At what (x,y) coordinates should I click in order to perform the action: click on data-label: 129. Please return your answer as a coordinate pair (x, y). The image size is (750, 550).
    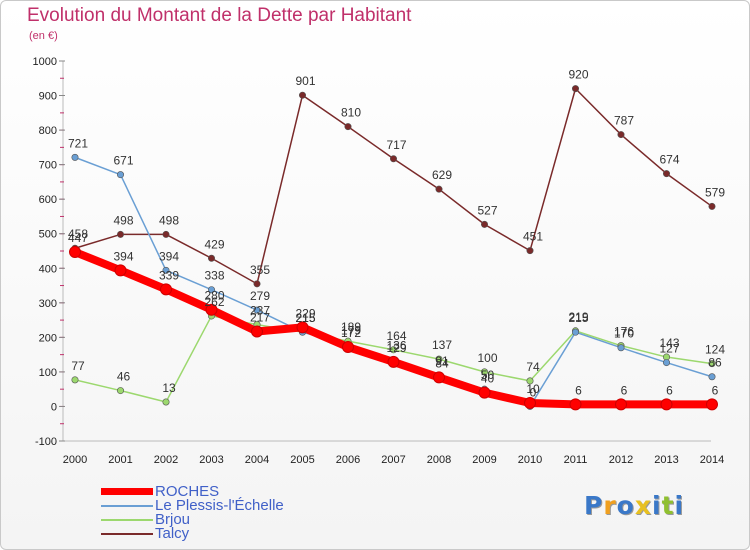
    Looking at the image, I should click on (396, 348).